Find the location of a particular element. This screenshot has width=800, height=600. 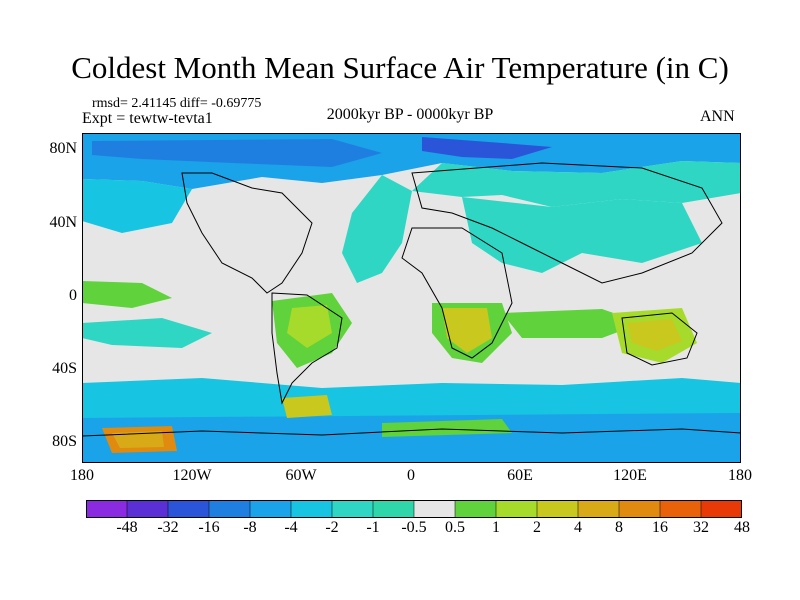

colorbar-label: -48 is located at coordinates (127, 527).